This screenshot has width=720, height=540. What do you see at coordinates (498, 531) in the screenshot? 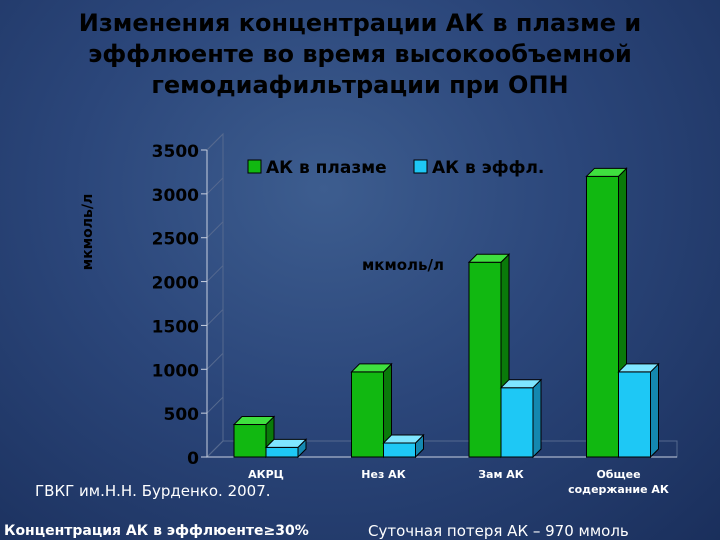
I see `daily-loss-note: Суточная потеря АК – 970 ммоль` at bounding box center [498, 531].